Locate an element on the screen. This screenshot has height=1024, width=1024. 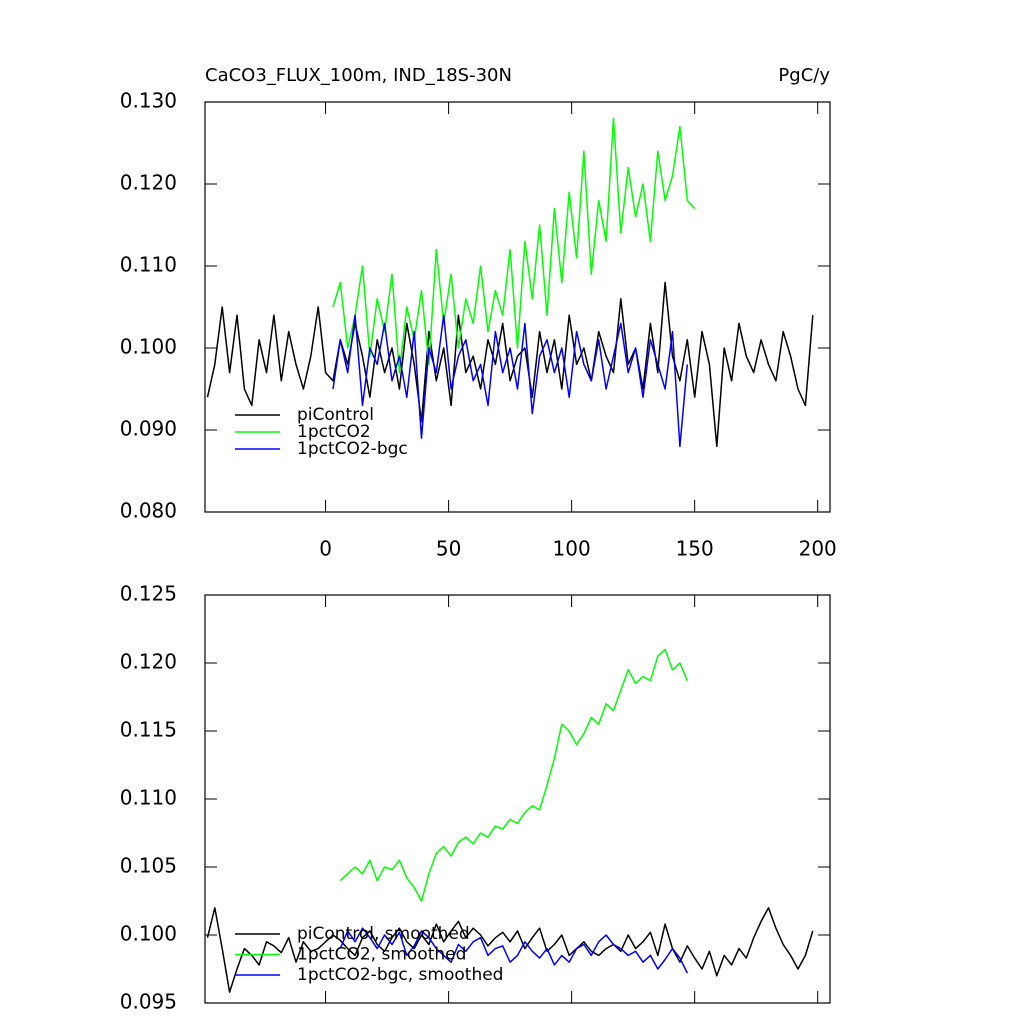
y-tick-label: 0.125 is located at coordinates (148, 594).